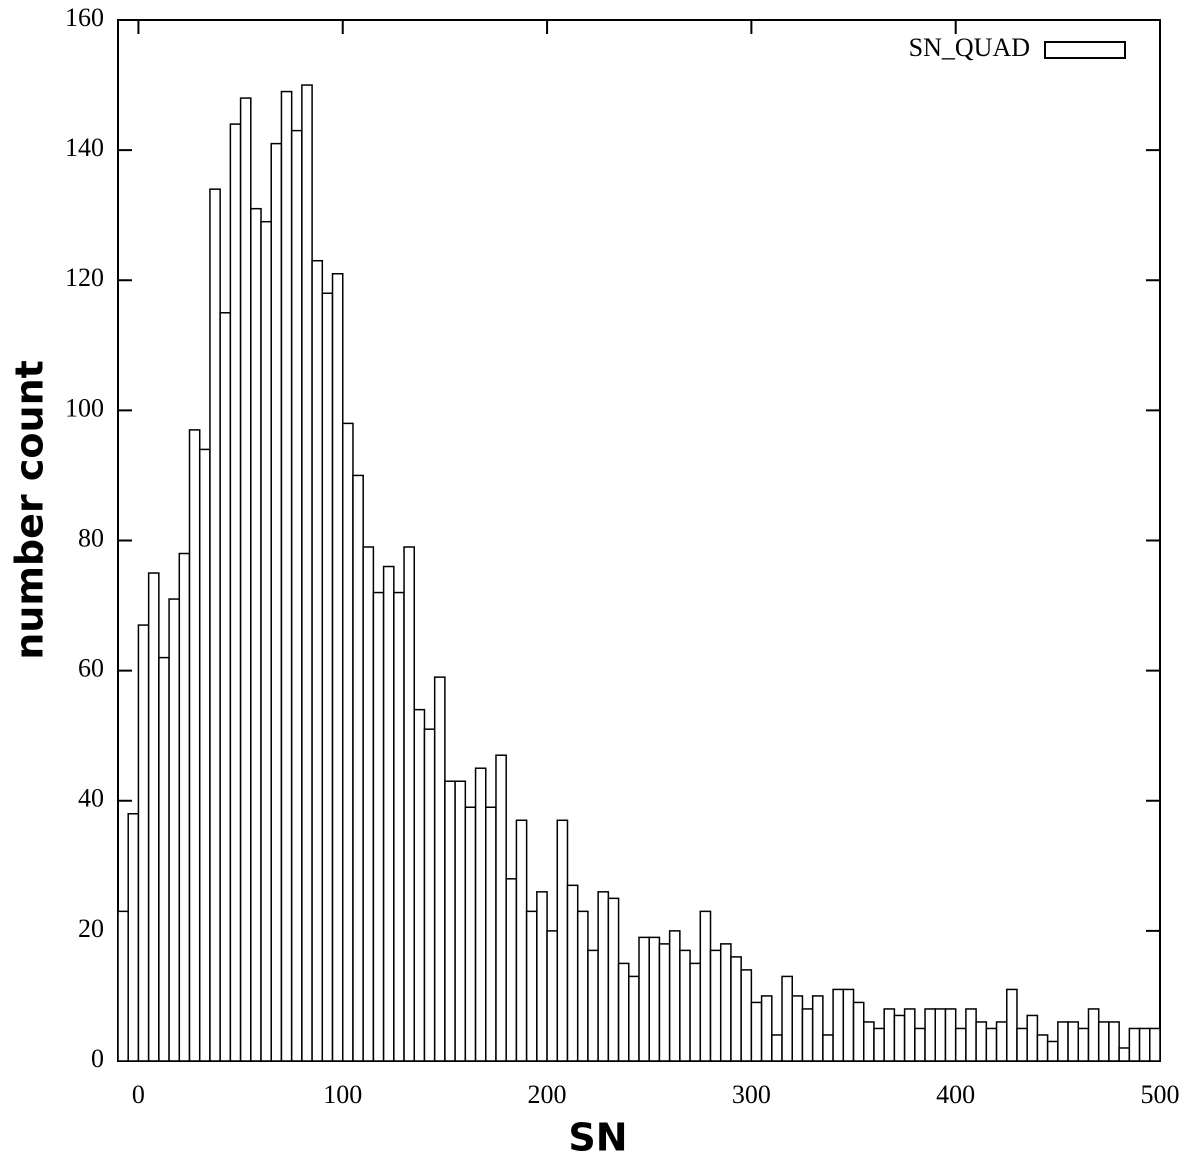 The image size is (1200, 1163). What do you see at coordinates (30, 510) in the screenshot?
I see `y-axis-label: number count` at bounding box center [30, 510].